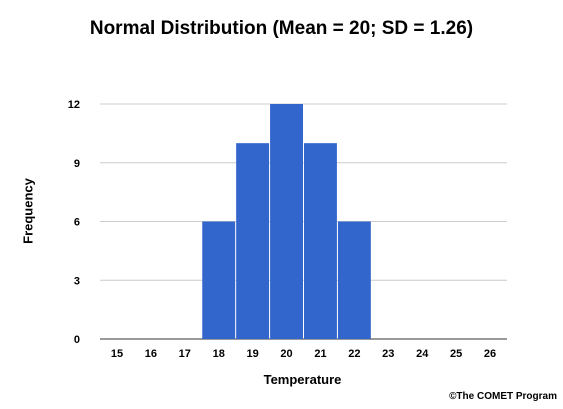 The height and width of the screenshot is (409, 563). I want to click on y-tick-label: 0, so click(77, 340).